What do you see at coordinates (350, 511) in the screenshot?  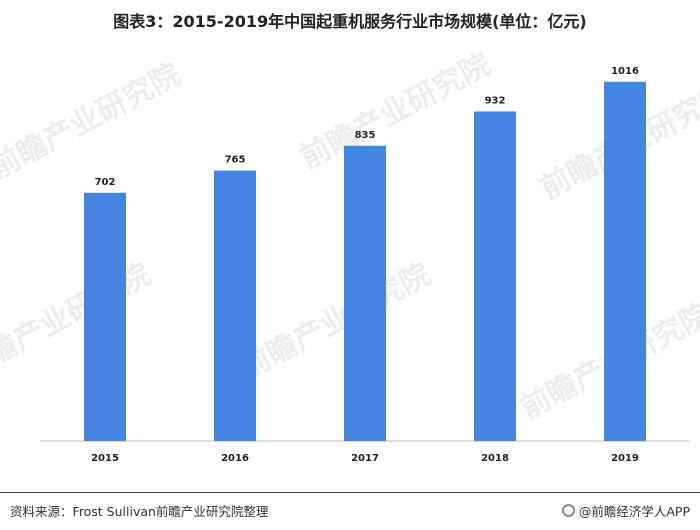 I see `footer: 资料来源：Frost Sullivan前瞻产业研究院整理 @前瞻经济学人APP` at bounding box center [350, 511].